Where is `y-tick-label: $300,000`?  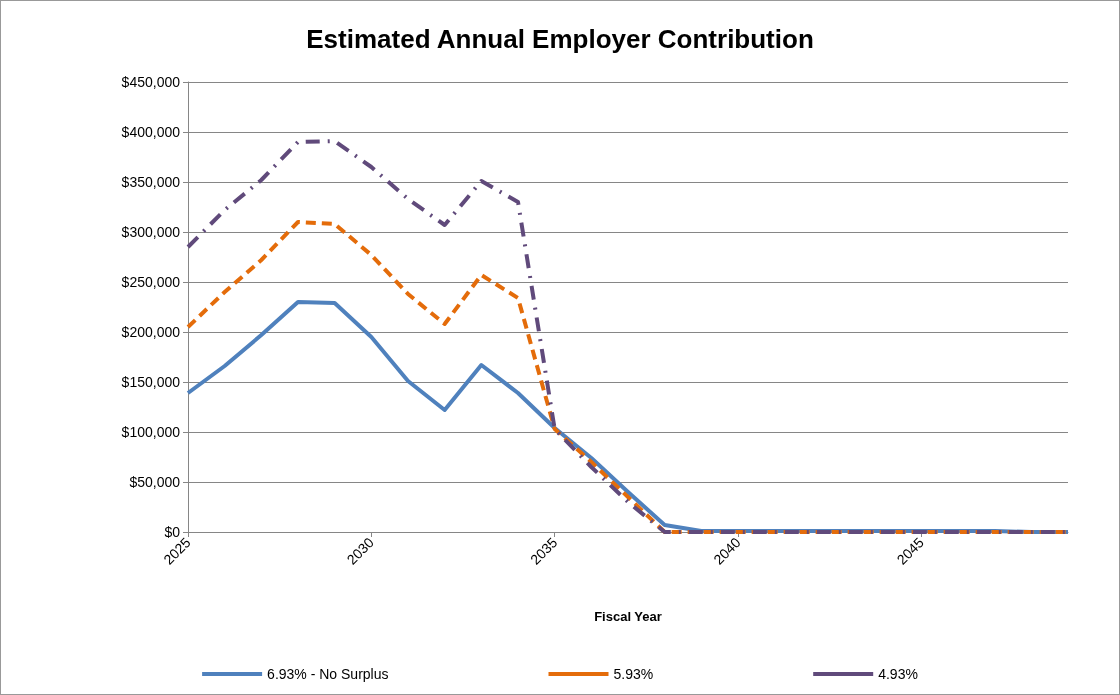
y-tick-label: $300,000 is located at coordinates (151, 232).